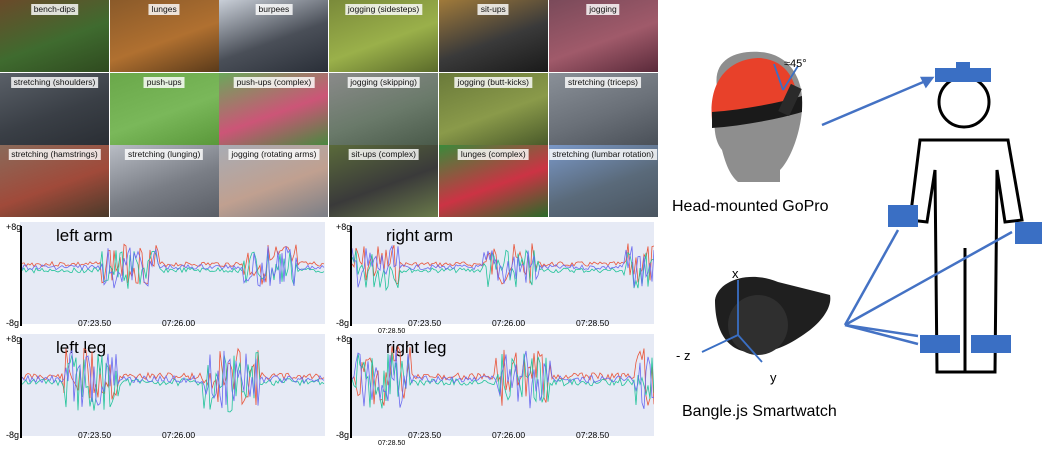 The width and height of the screenshot is (1042, 451). Describe the element at coordinates (928, 278) in the screenshot. I see `arrow-to-right-arm` at that location.